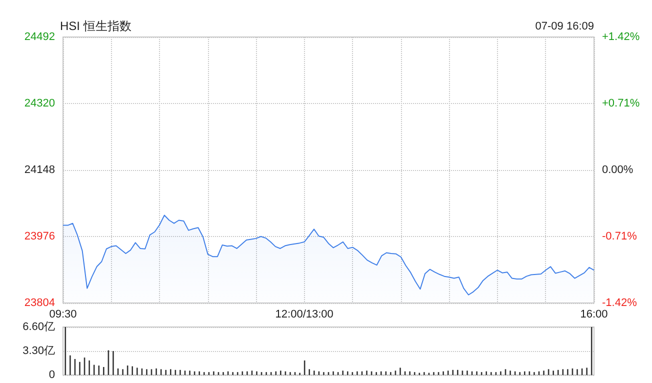 The image size is (652, 383). What do you see at coordinates (564, 26) in the screenshot?
I see `text: 07-09 16:09` at bounding box center [564, 26].